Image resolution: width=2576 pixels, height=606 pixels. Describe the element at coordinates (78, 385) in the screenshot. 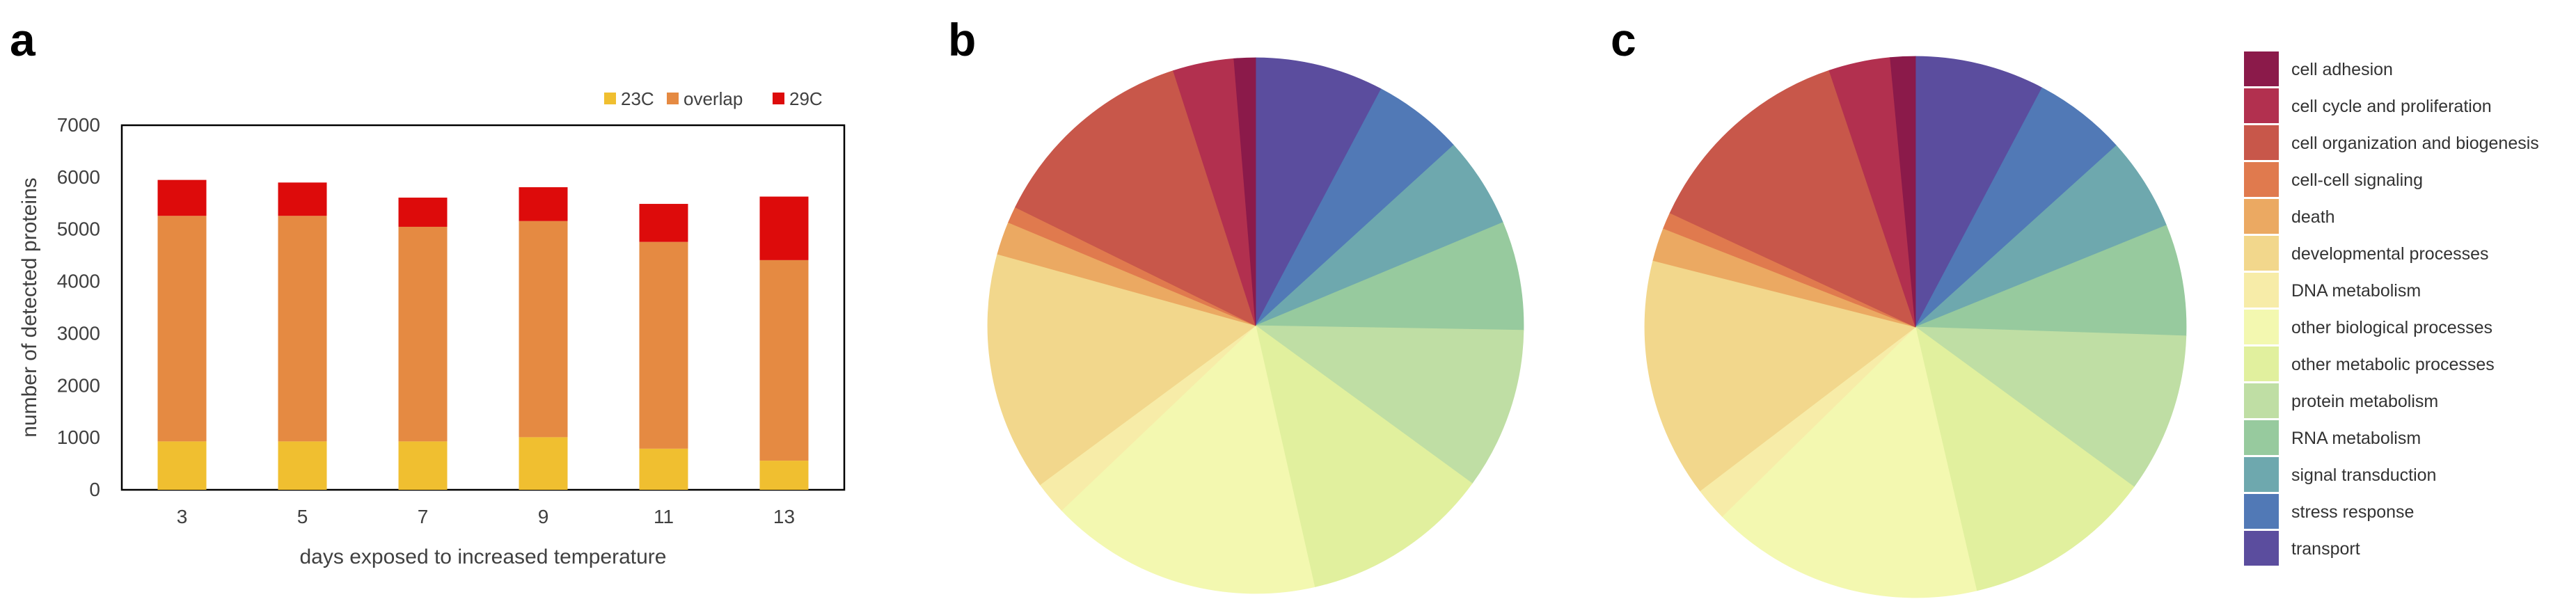

I see `y-tick-label: 2000` at that location.